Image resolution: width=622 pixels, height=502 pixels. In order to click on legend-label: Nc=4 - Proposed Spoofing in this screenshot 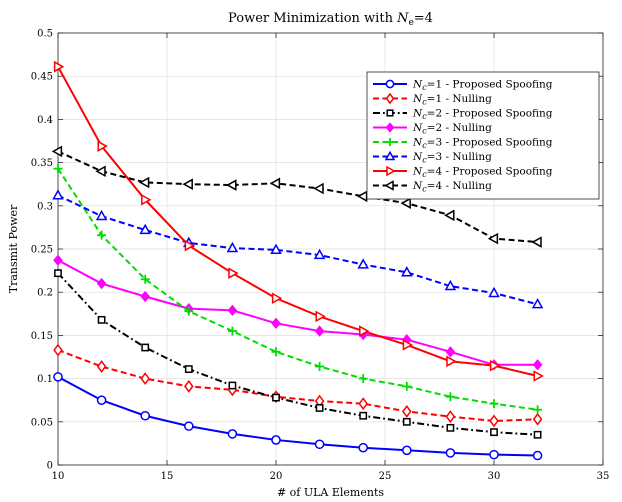, I will do `click(482, 173)`.